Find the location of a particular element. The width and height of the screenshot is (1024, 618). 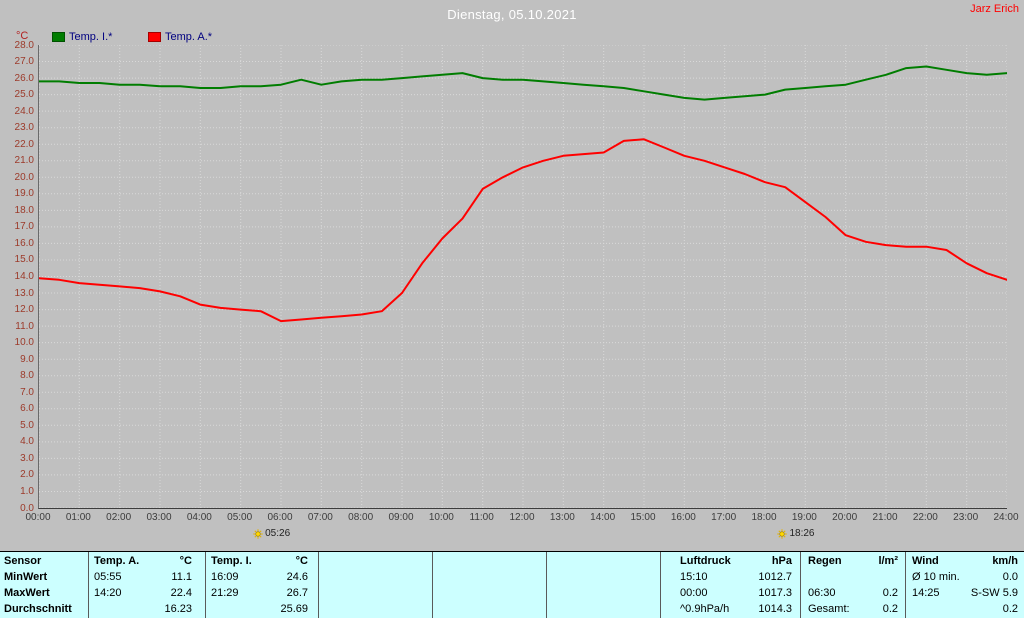

col-header-pressure-unit: hPa is located at coordinates (781, 561).